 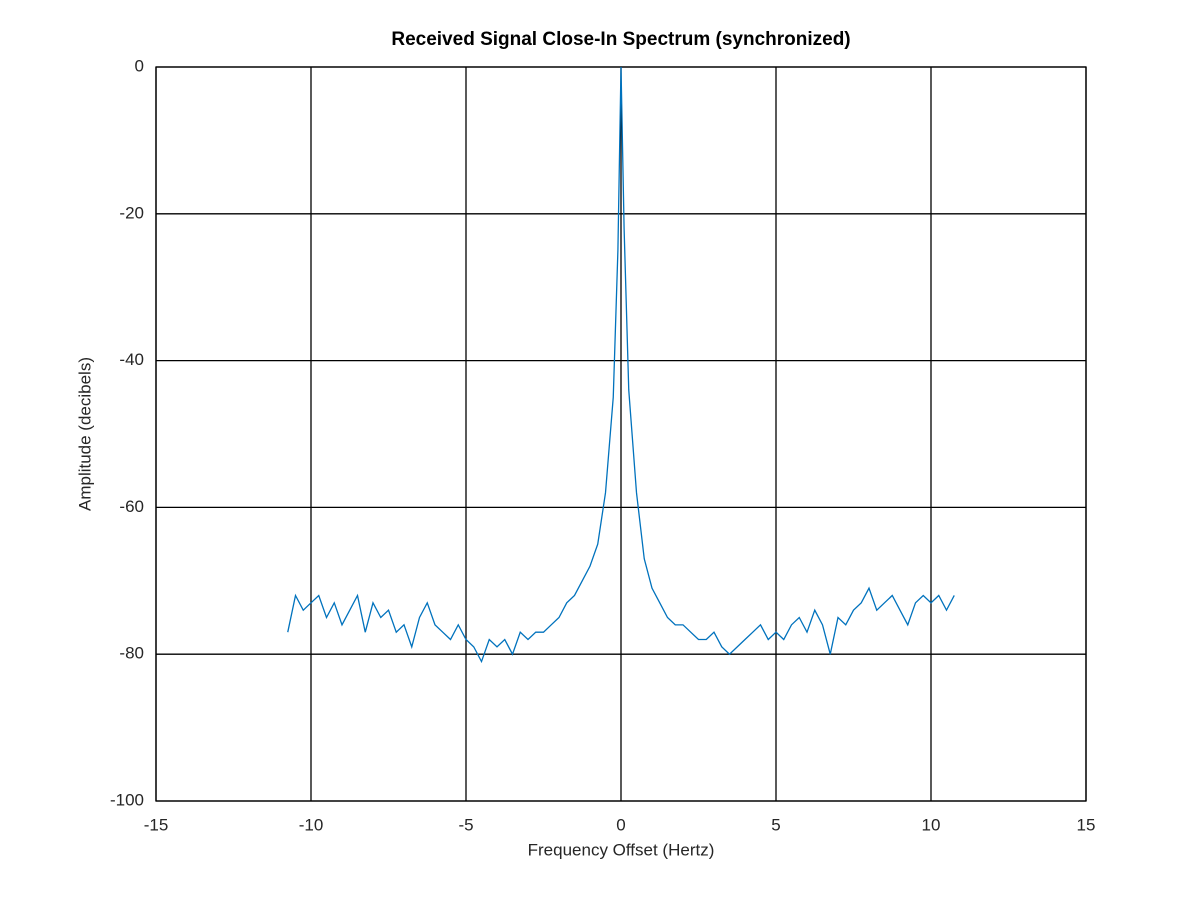 I want to click on x-tick-label: 10, so click(x=931, y=824).